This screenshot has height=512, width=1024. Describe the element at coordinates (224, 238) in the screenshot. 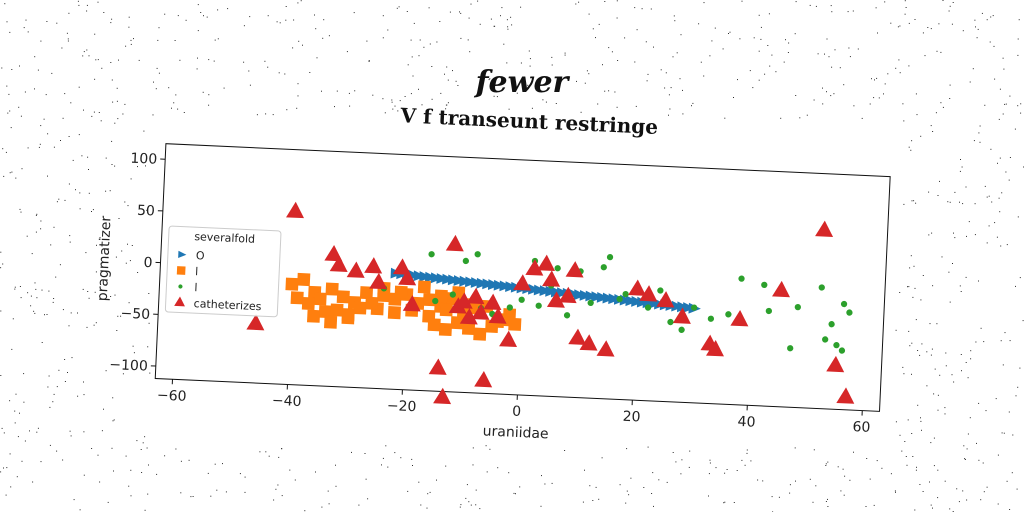

I see `legend-title: severalfold` at that location.